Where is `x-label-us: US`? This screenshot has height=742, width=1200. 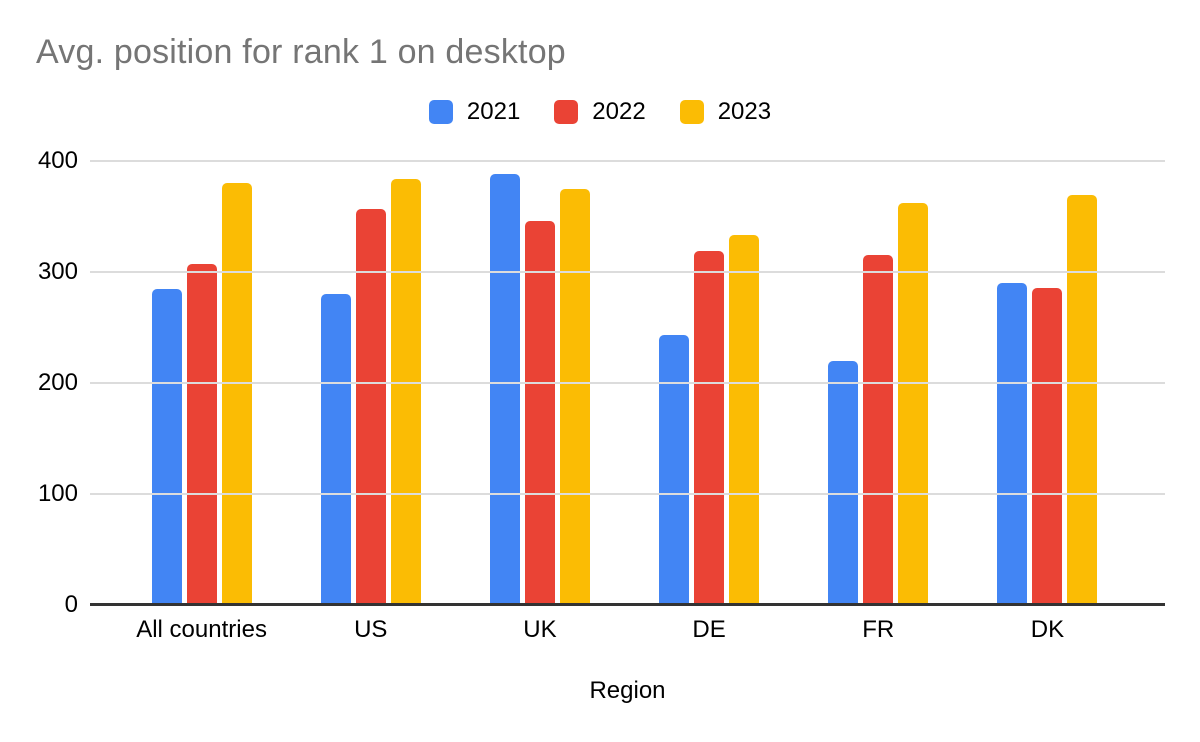
x-label-us: US is located at coordinates (371, 629).